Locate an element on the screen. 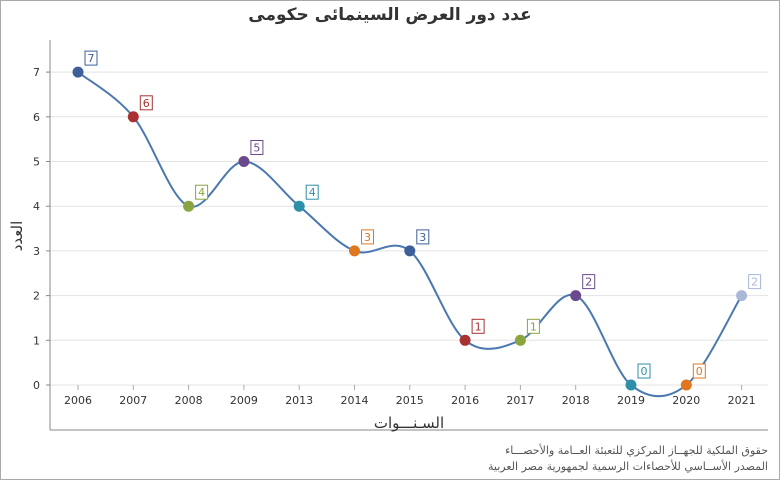 This screenshot has height=480, width=780. data-label-text: 7 is located at coordinates (91, 58).